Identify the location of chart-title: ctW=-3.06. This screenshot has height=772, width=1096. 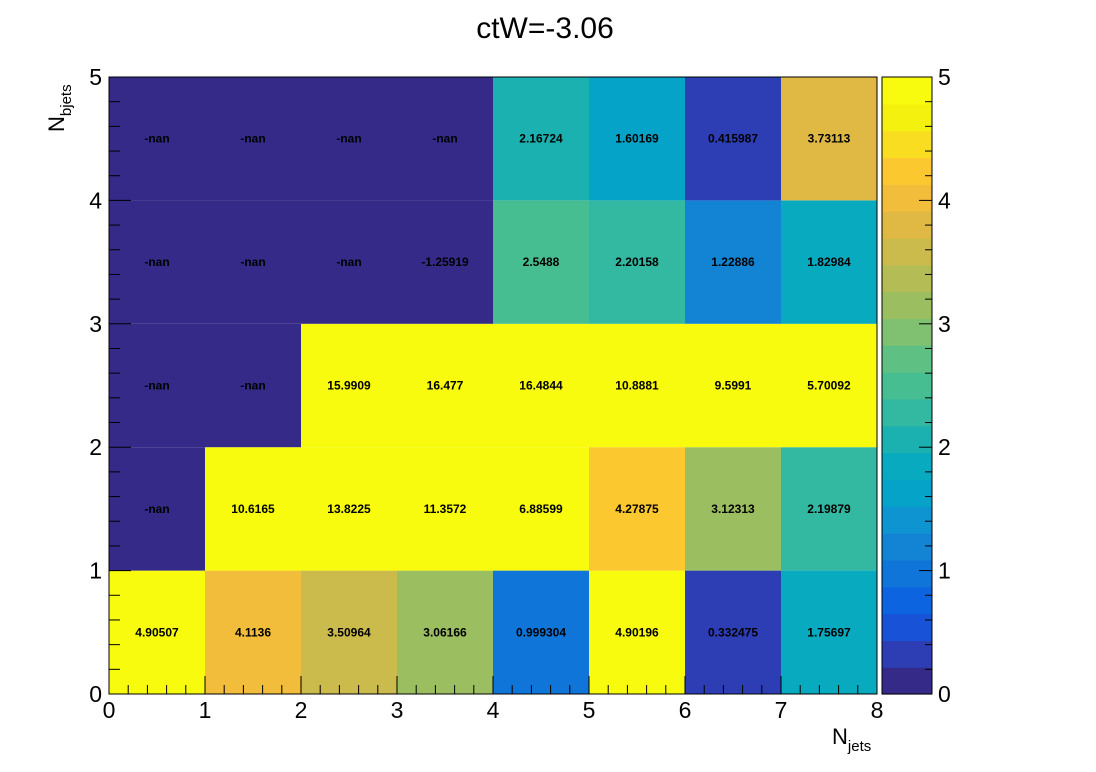
(545, 28).